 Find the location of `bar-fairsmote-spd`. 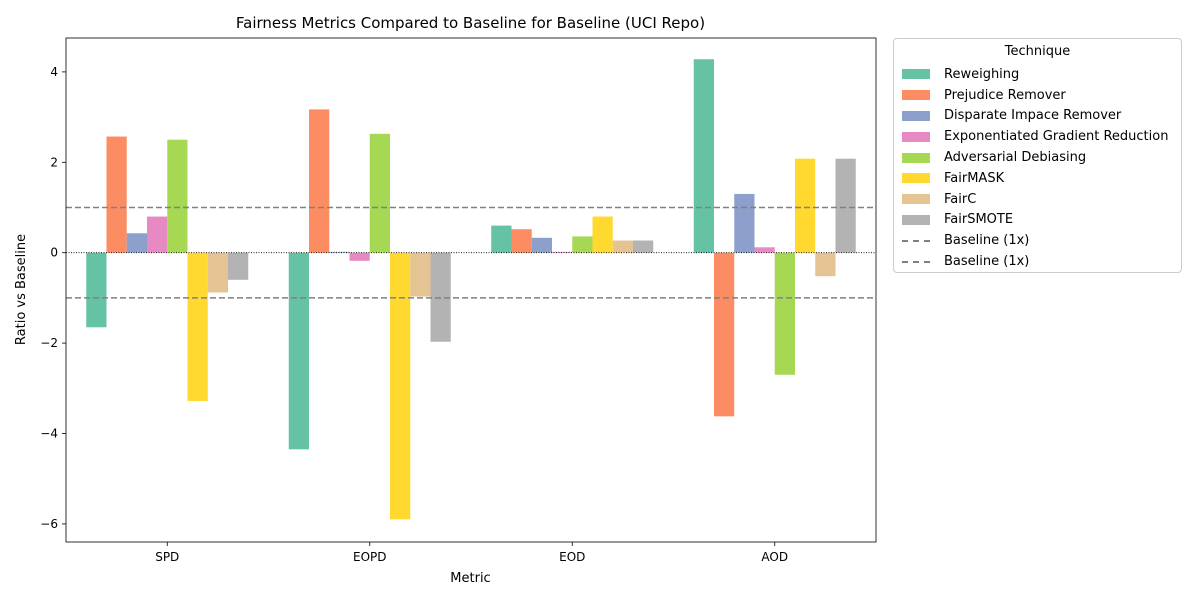

bar-fairsmote-spd is located at coordinates (238, 266).